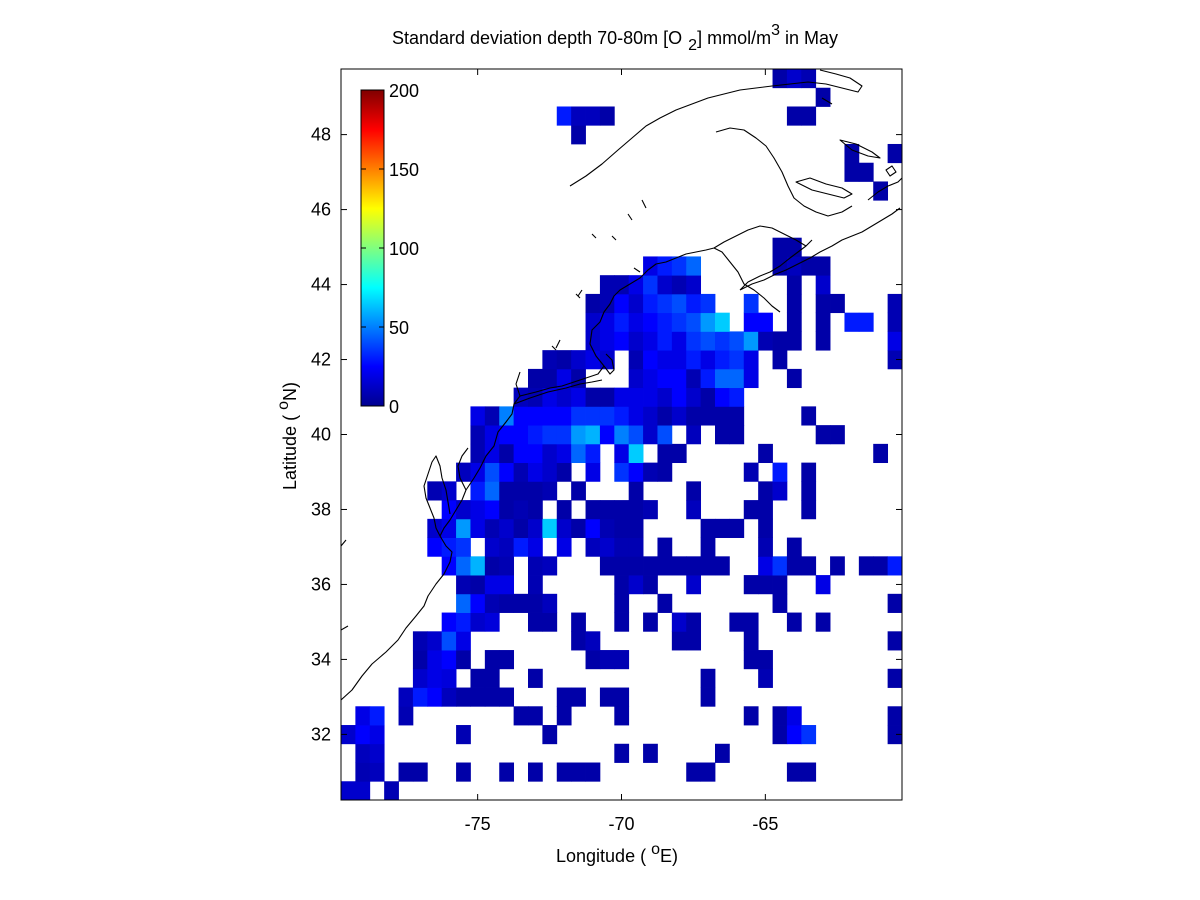 Image resolution: width=1200 pixels, height=900 pixels. What do you see at coordinates (784, 172) in the screenshot?
I see `new-brunswick-coast` at bounding box center [784, 172].